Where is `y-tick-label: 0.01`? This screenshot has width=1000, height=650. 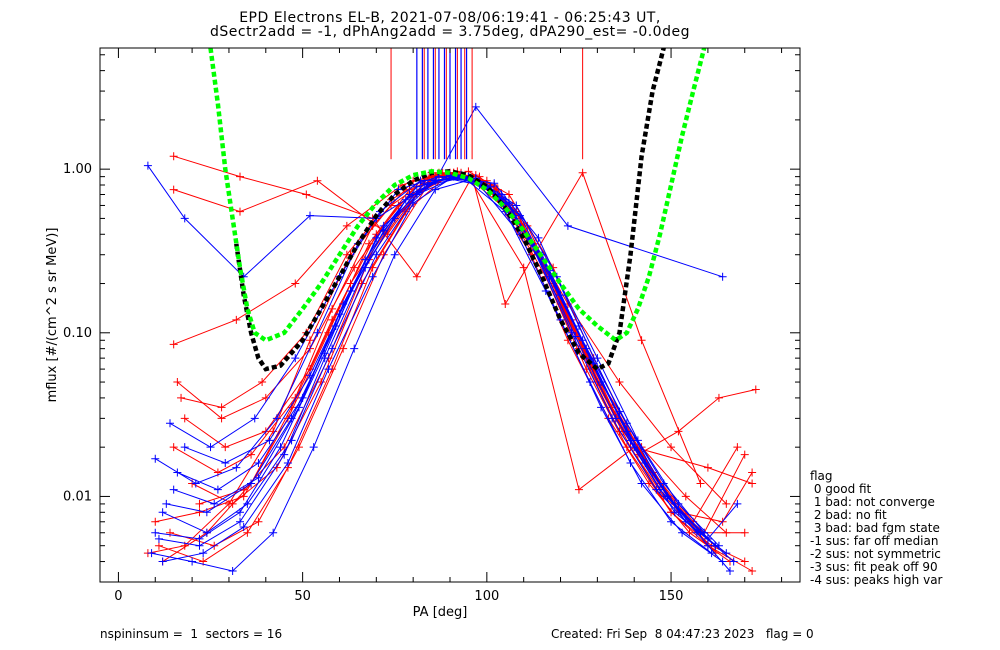 y-tick-label: 0.01 is located at coordinates (77, 496).